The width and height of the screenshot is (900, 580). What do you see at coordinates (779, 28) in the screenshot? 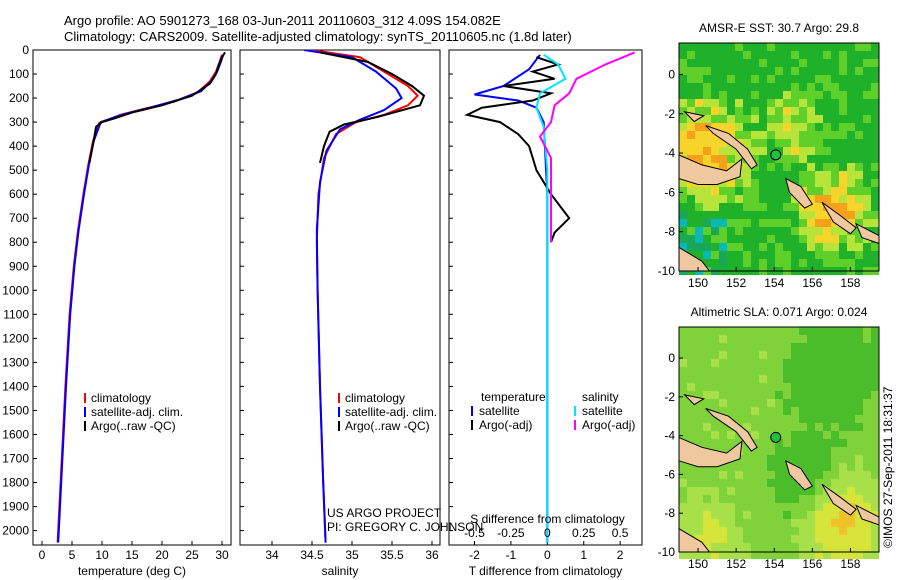
I see `sst-map-title: AMSR-E SST: 30.7 Argo: 29.8` at bounding box center [779, 28].